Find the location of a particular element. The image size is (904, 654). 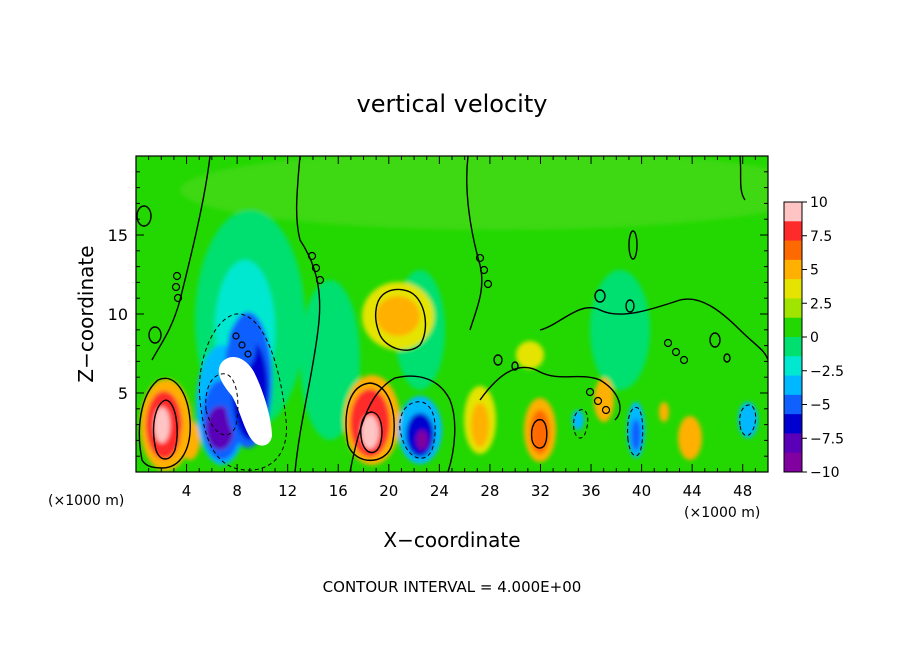

x-tick-label: 40 is located at coordinates (641, 491).